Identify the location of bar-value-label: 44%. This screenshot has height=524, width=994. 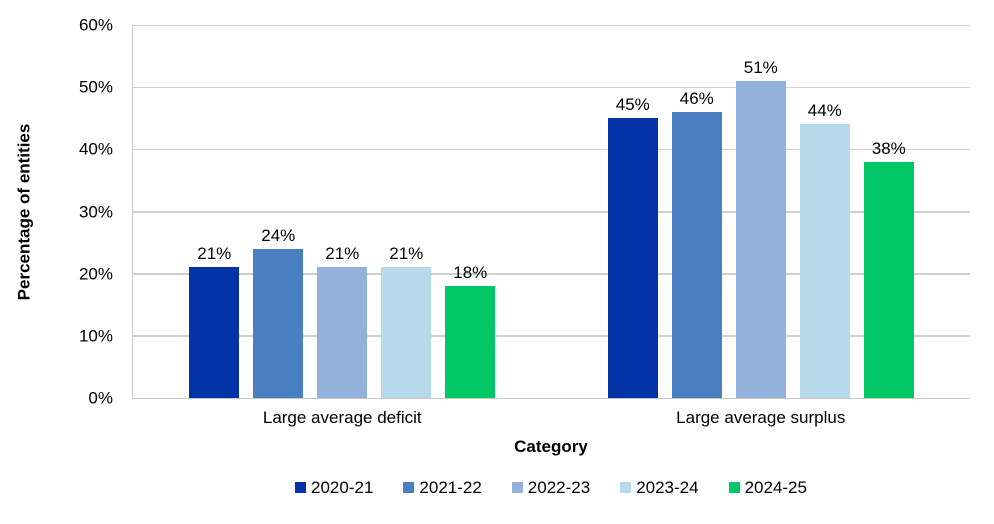
(824, 111).